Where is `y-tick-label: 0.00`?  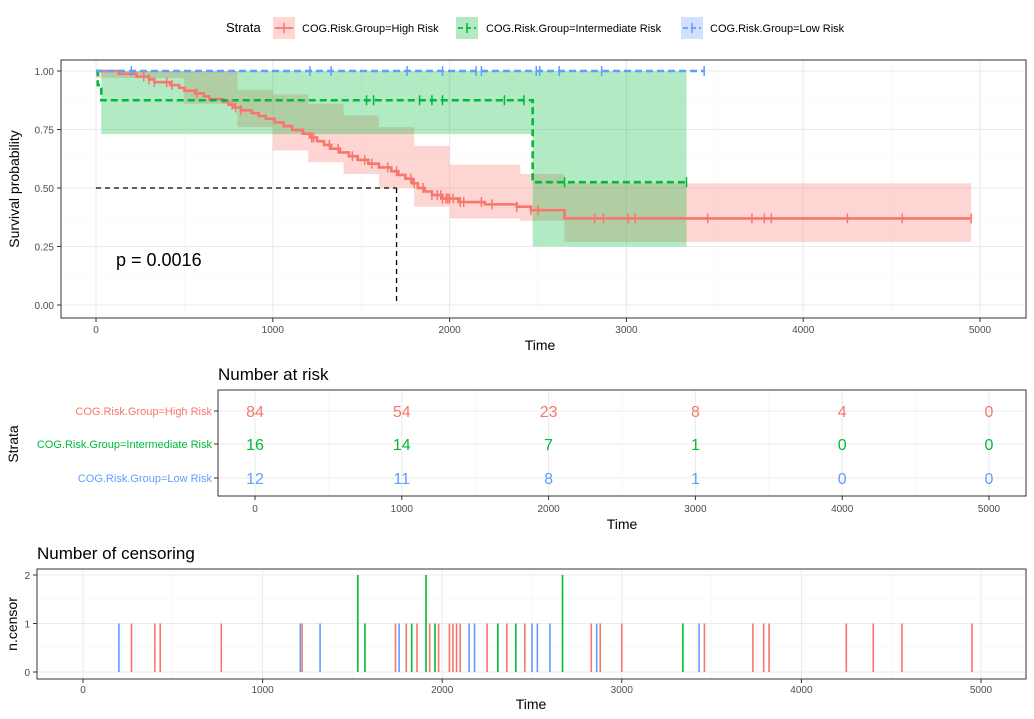 y-tick-label: 0.00 is located at coordinates (45, 306).